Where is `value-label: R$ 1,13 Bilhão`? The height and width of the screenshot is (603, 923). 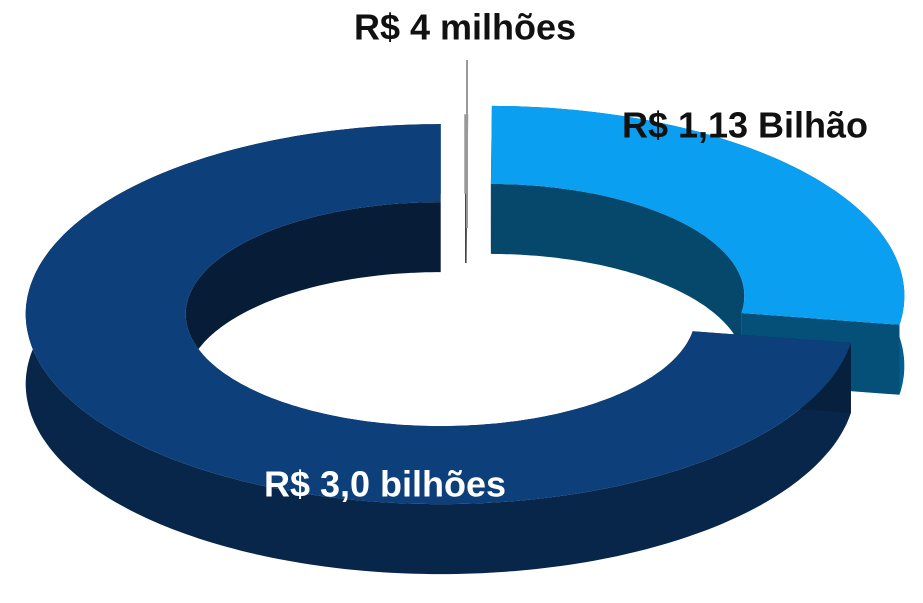
value-label: R$ 1,13 Bilhão is located at coordinates (745, 125).